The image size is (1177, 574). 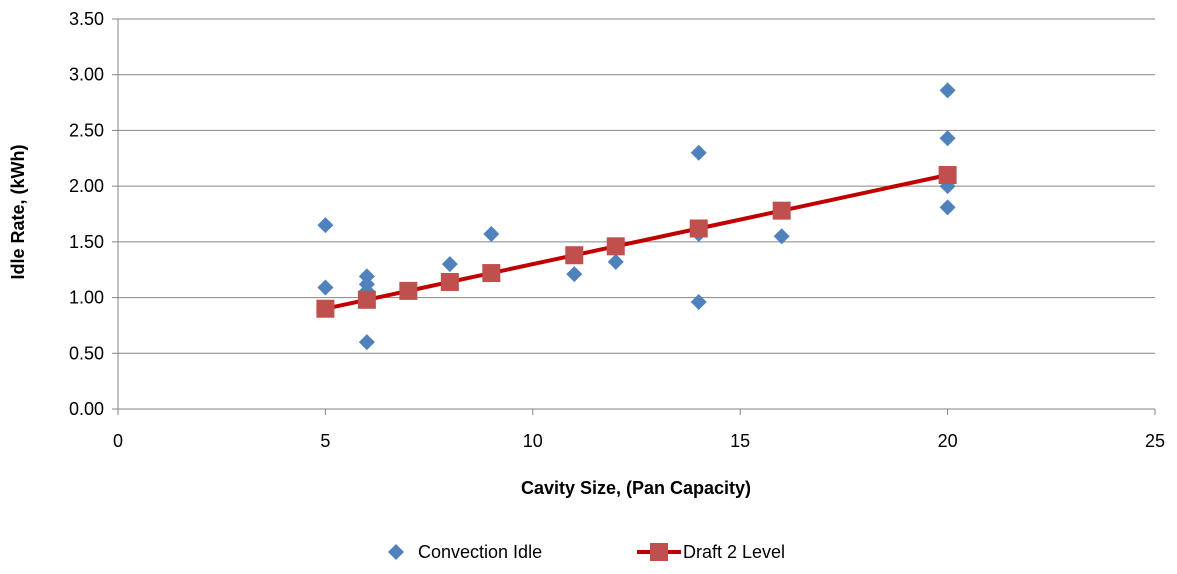 What do you see at coordinates (86, 186) in the screenshot?
I see `y-tick-label: 2.00` at bounding box center [86, 186].